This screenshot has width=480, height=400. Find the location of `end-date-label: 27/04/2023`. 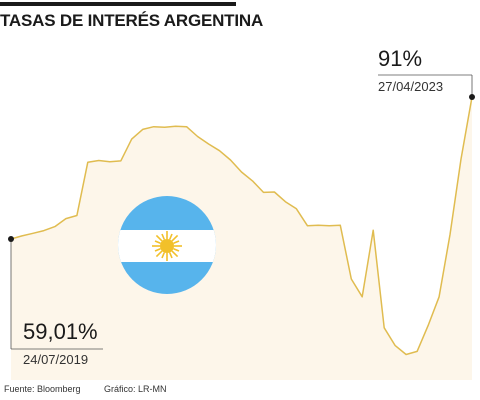

end-date-label: 27/04/2023 is located at coordinates (411, 86).